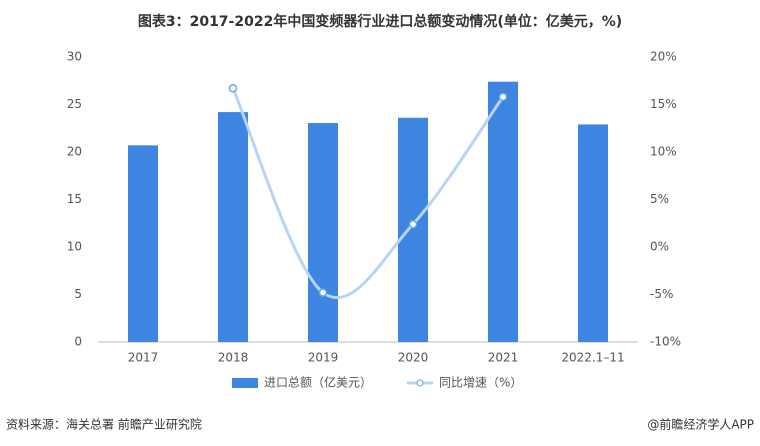 Image resolution: width=760 pixels, height=446 pixels. Describe the element at coordinates (700, 424) in the screenshot. I see `credit: @前瞻经济学人APP` at that location.